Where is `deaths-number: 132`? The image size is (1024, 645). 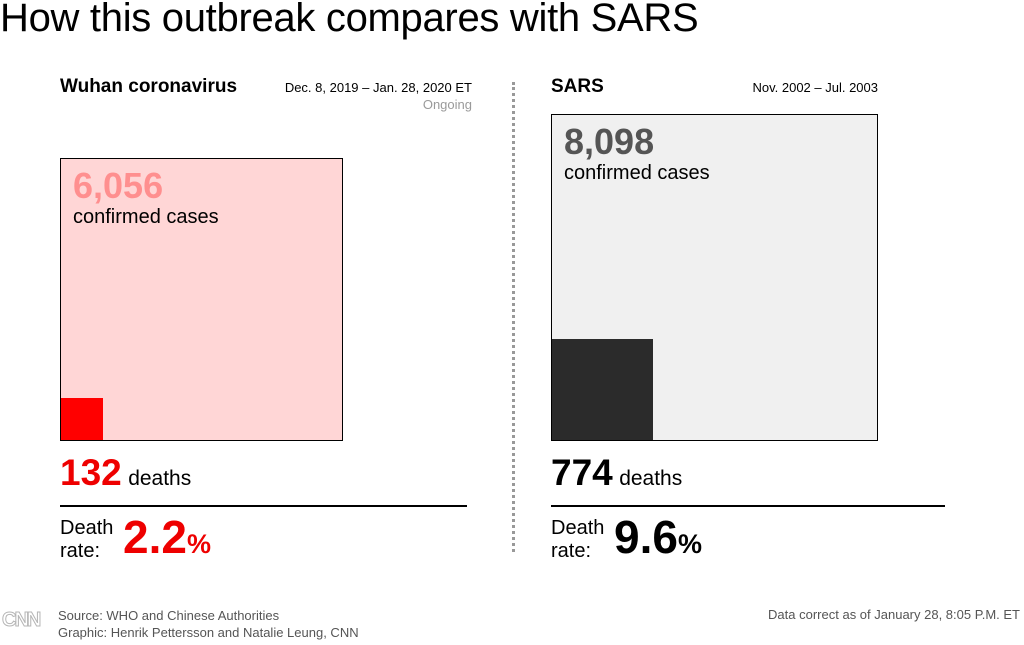 deaths-number: 132 is located at coordinates (91, 472).